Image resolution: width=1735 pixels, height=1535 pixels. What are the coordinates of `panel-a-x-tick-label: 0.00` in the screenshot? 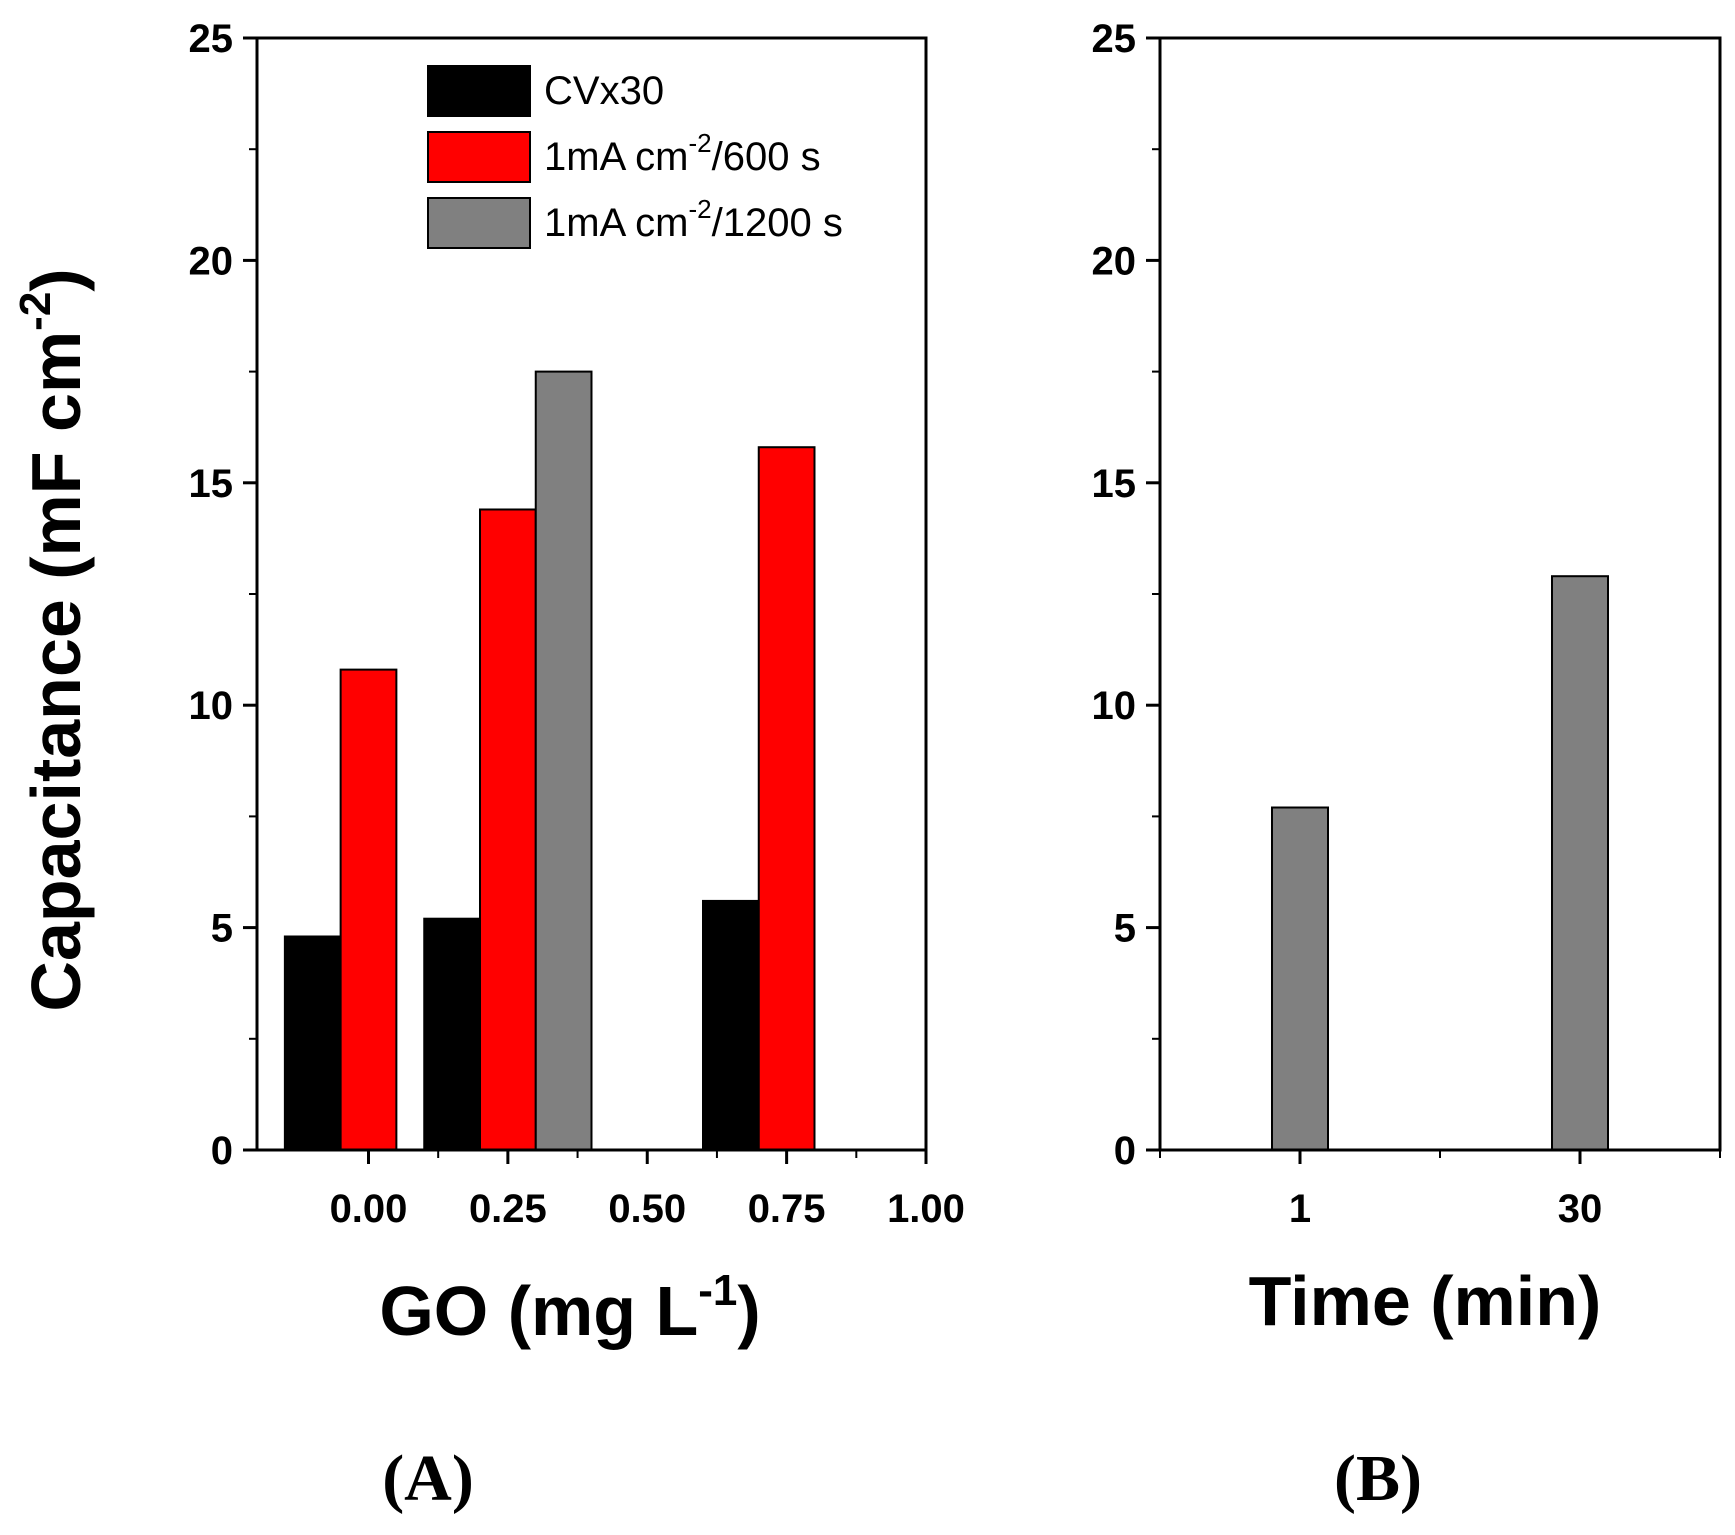 It's located at (369, 1209).